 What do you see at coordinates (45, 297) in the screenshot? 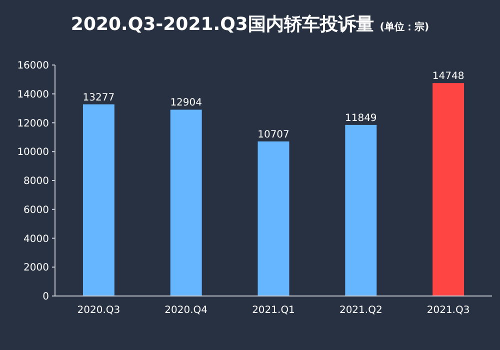
I see `y-tick-label: 0` at bounding box center [45, 297].